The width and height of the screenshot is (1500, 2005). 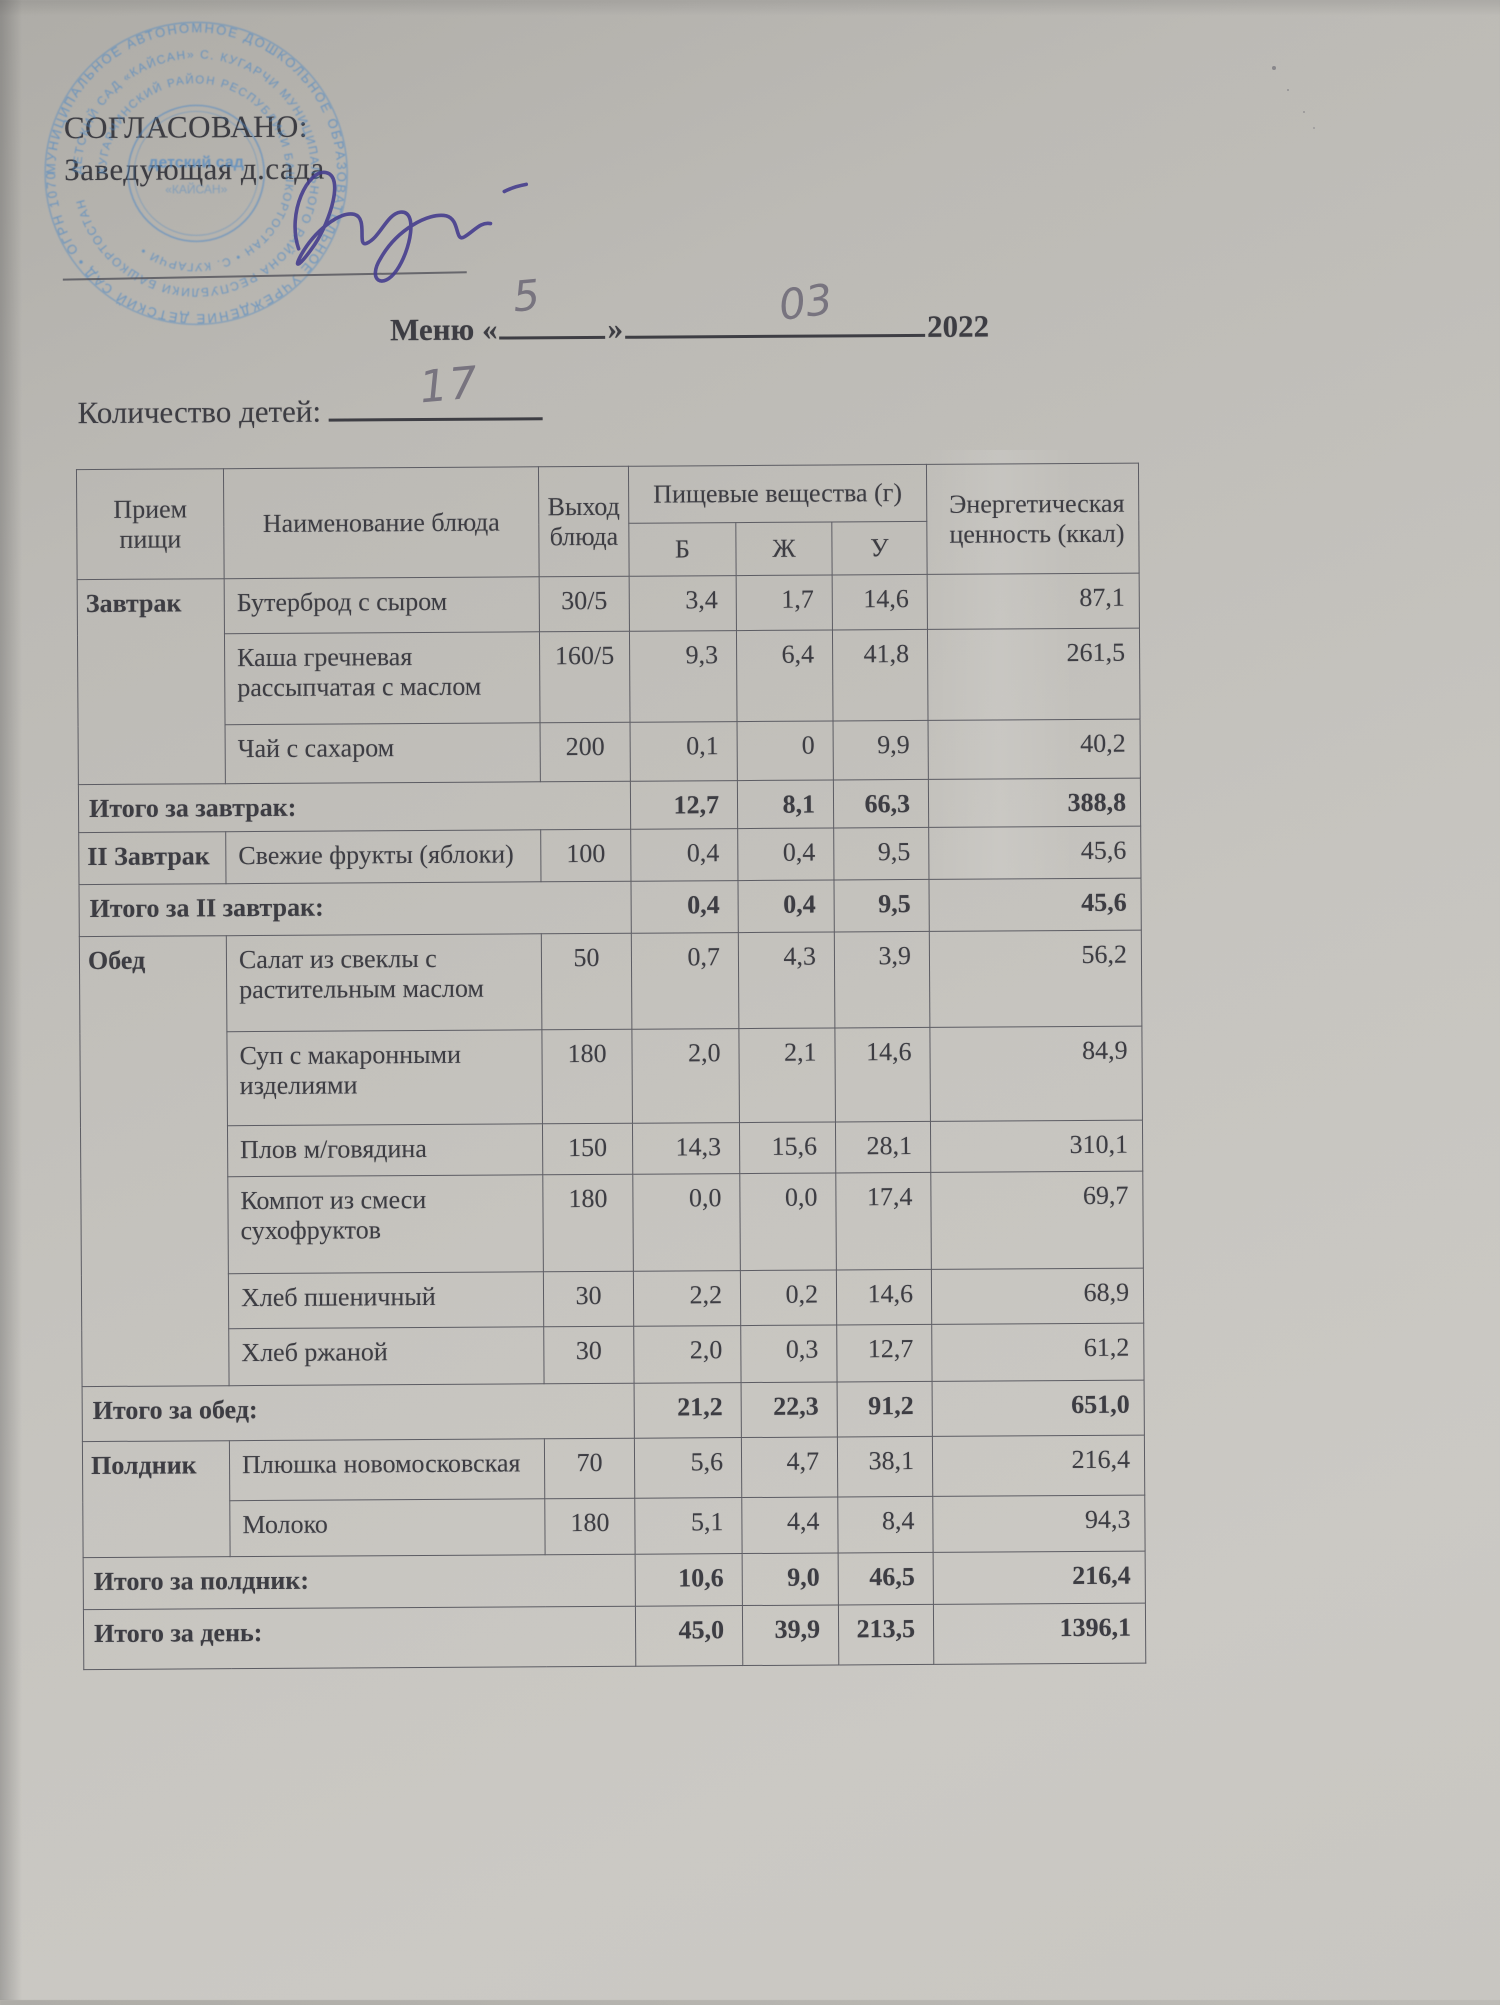 I want to click on protein-cell: 5,6, so click(x=688, y=1468).